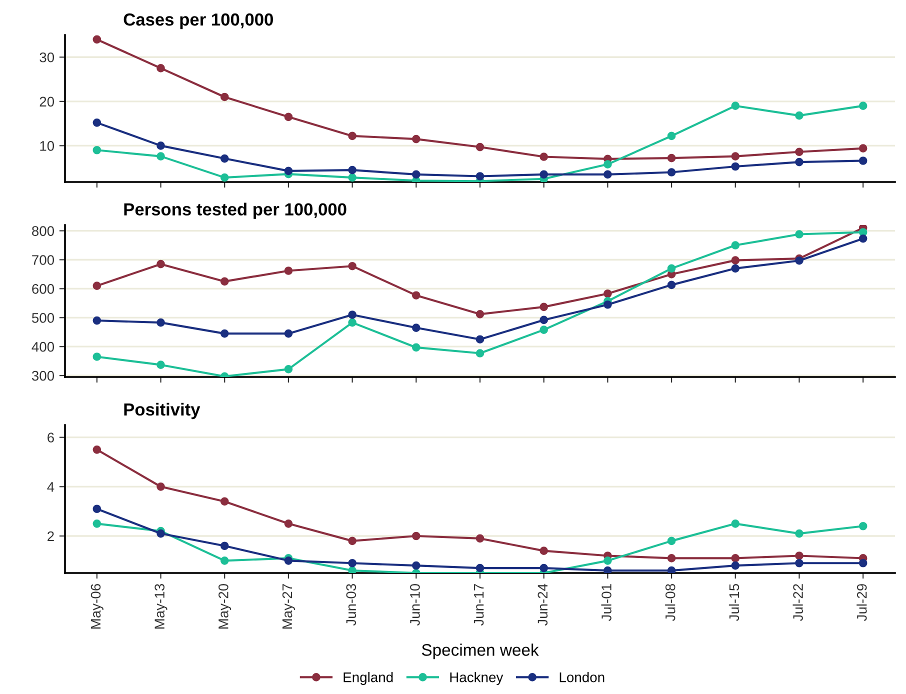 Image resolution: width=906 pixels, height=694 pixels. What do you see at coordinates (43, 347) in the screenshot?
I see `y-tick-label: 400` at bounding box center [43, 347].